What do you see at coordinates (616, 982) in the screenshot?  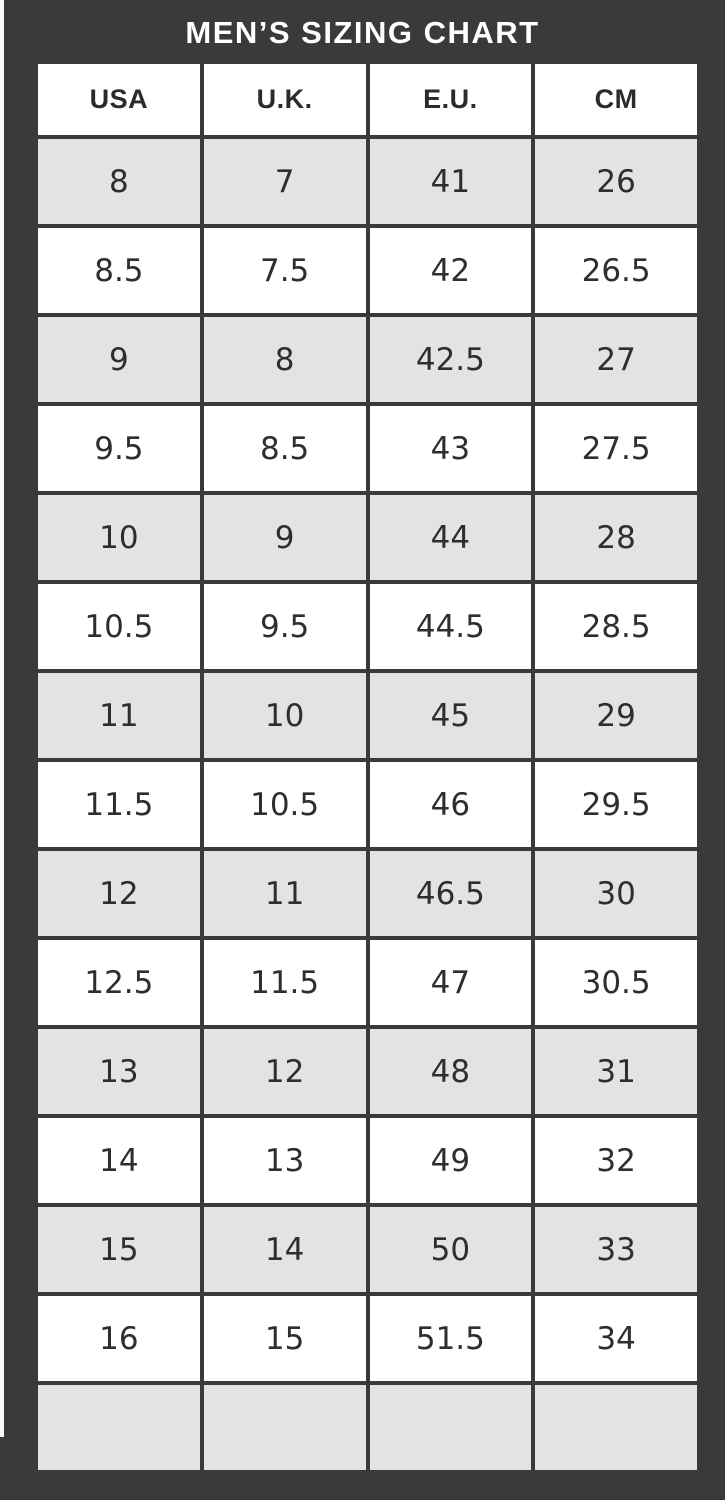 I see `size-cell: 30.5` at bounding box center [616, 982].